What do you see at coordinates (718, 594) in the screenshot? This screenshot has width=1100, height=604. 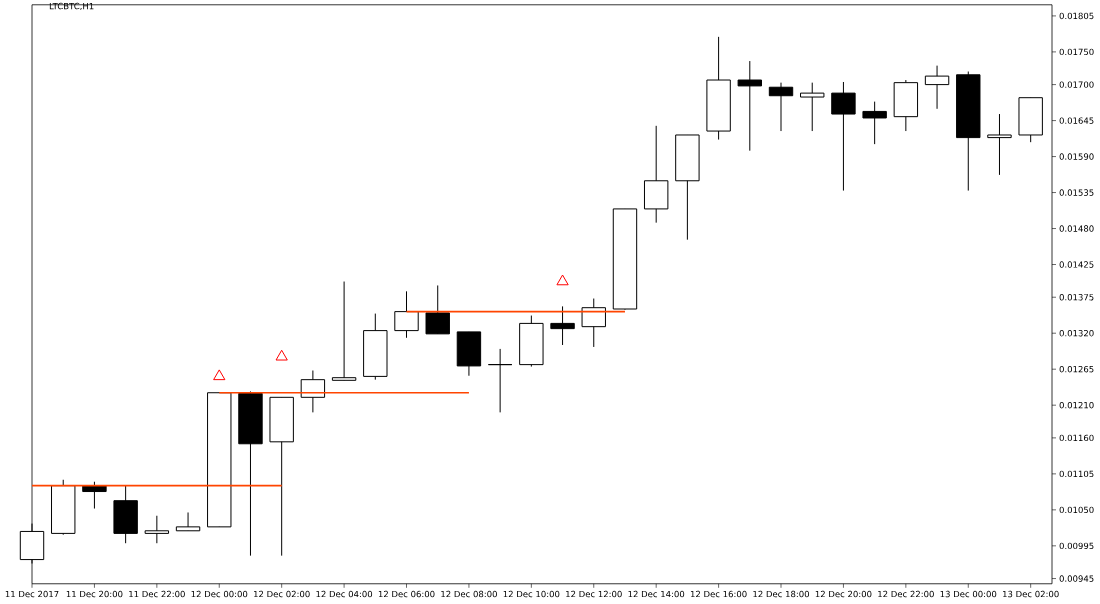 I see `x-tick-label: 12 Dec 16:00` at bounding box center [718, 594].